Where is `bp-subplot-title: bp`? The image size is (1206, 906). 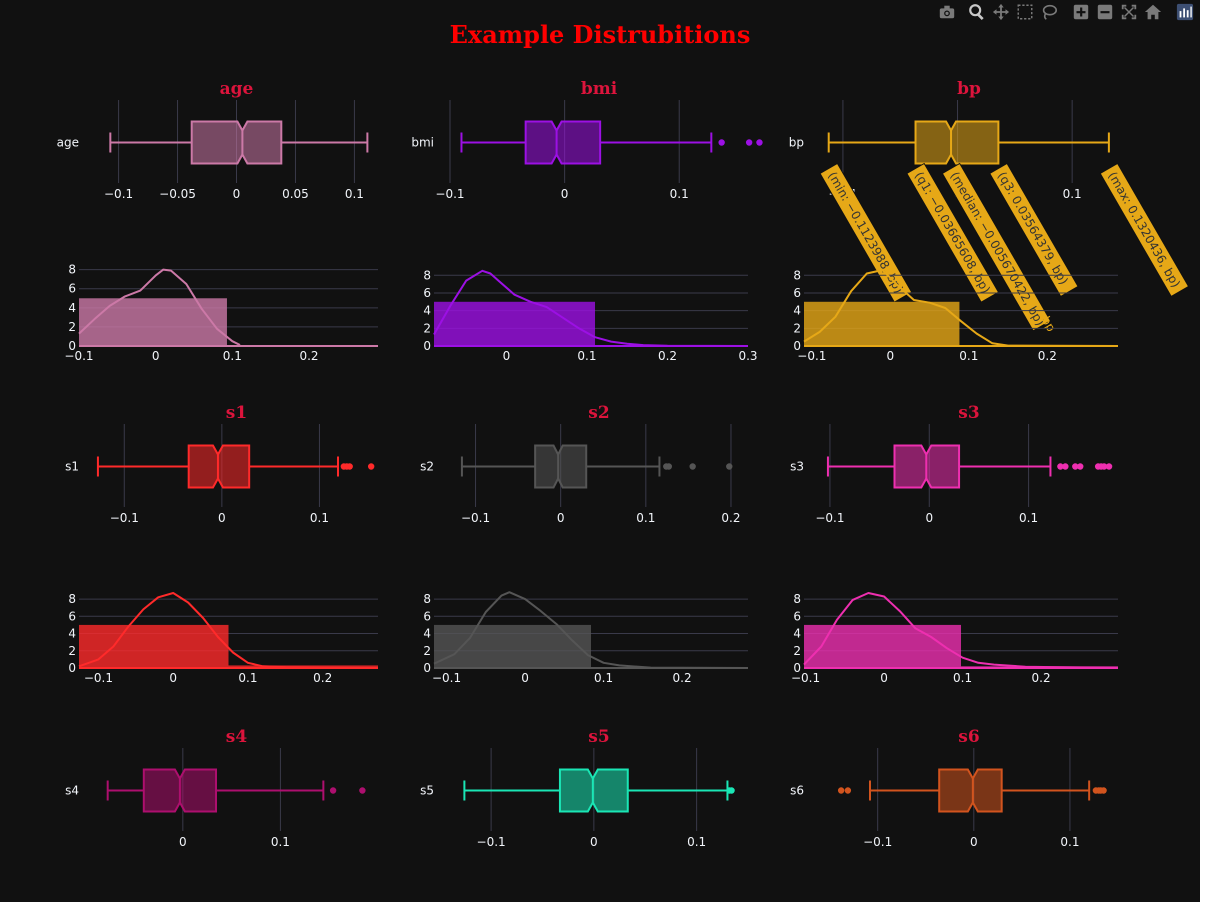 bp-subplot-title: bp is located at coordinates (969, 89).